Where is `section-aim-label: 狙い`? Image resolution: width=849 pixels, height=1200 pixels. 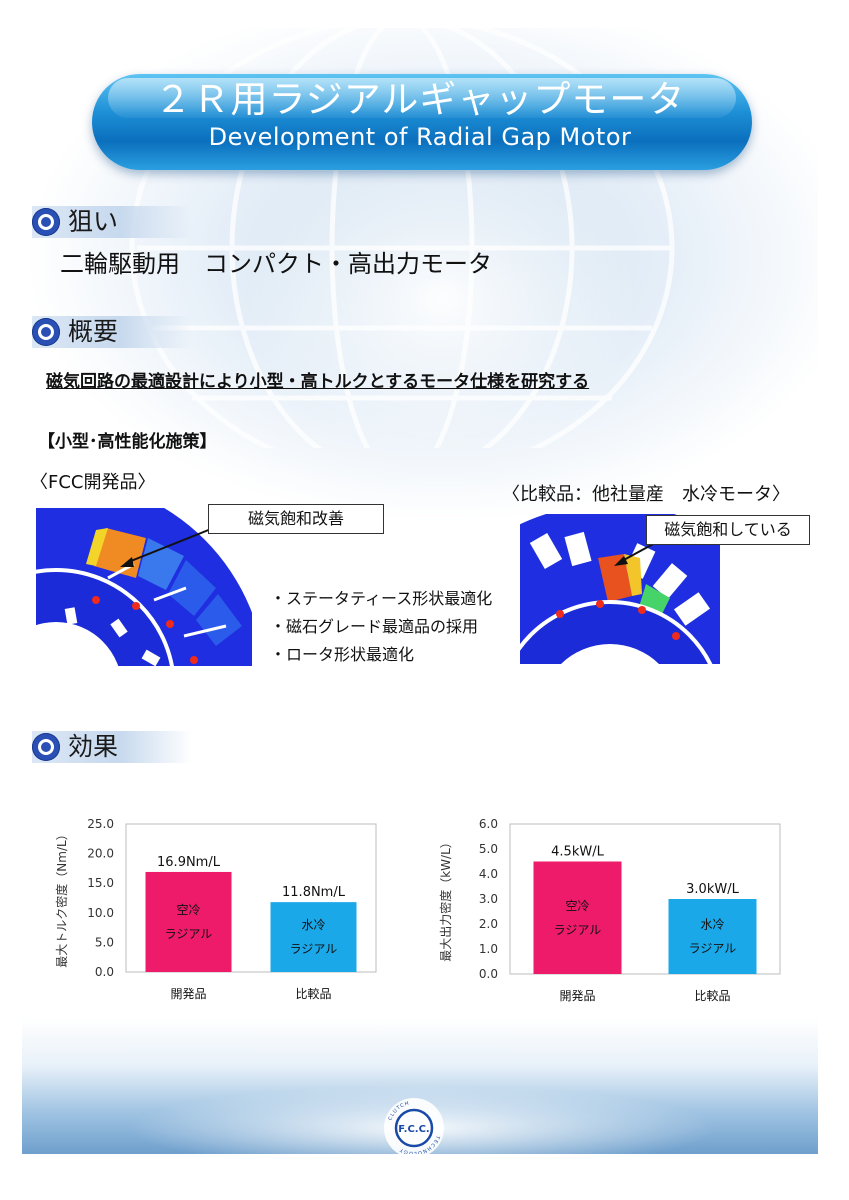 section-aim-label: 狙い is located at coordinates (93, 221).